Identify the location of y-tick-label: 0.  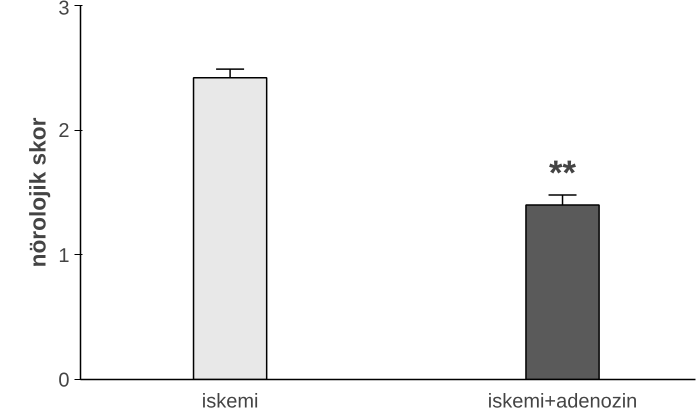
(64, 381).